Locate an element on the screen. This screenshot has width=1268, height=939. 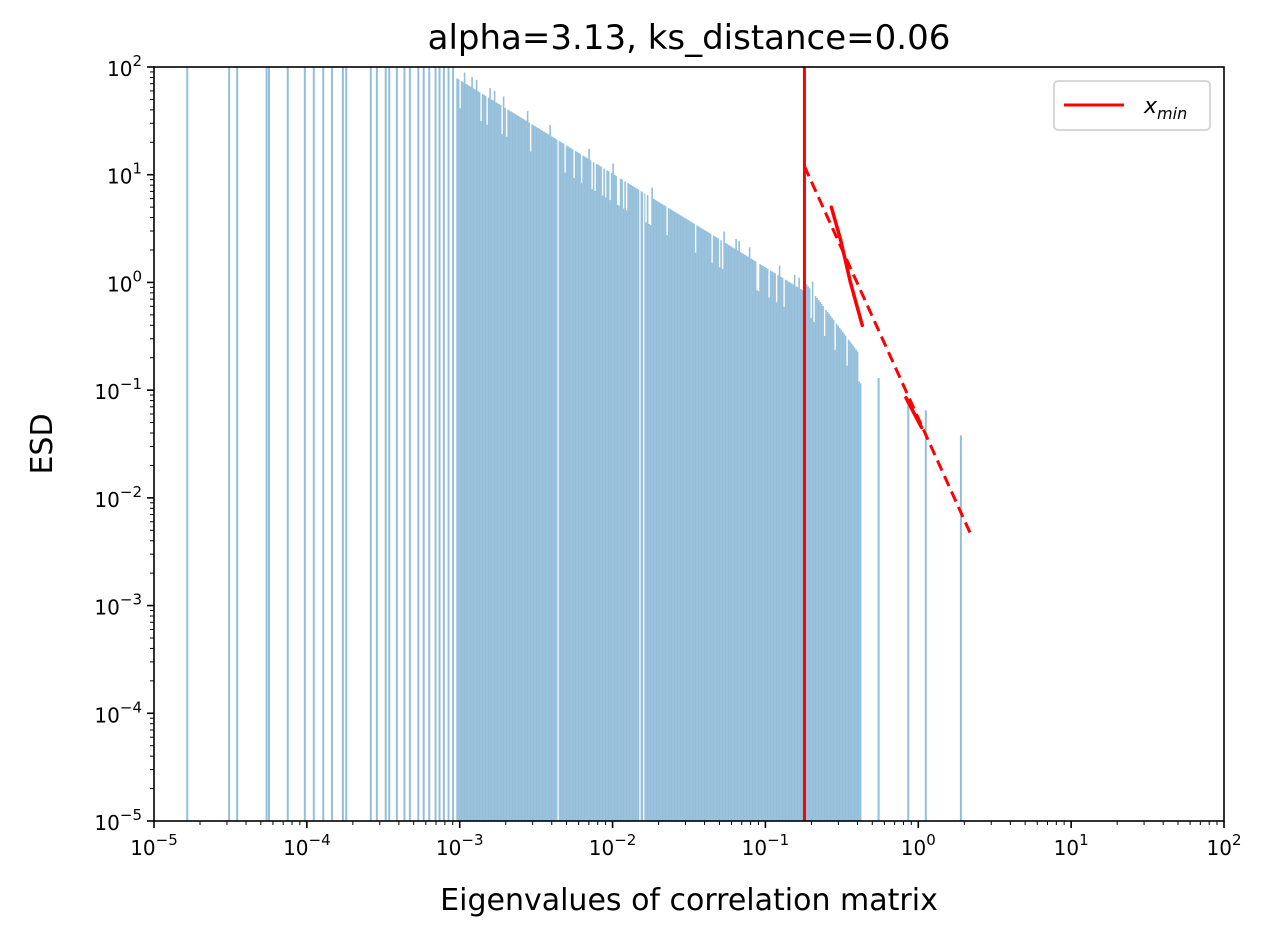
x-tick-label: 10⁻³ is located at coordinates (460, 845).